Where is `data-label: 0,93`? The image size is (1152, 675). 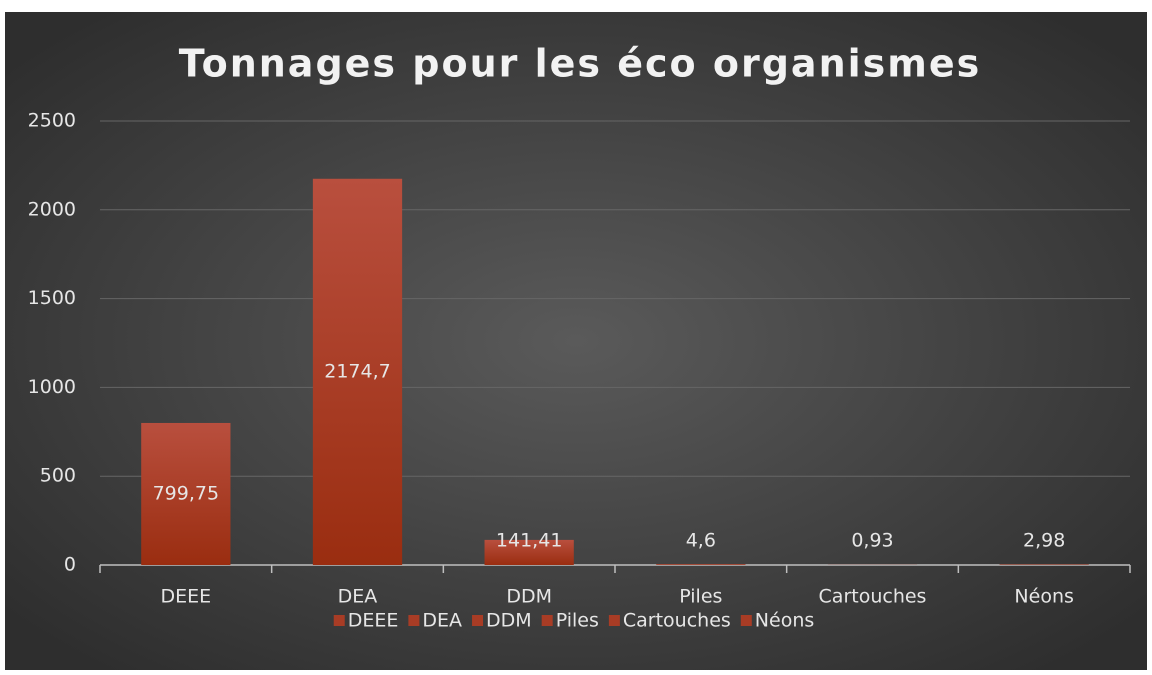
data-label: 0,93 is located at coordinates (872, 541).